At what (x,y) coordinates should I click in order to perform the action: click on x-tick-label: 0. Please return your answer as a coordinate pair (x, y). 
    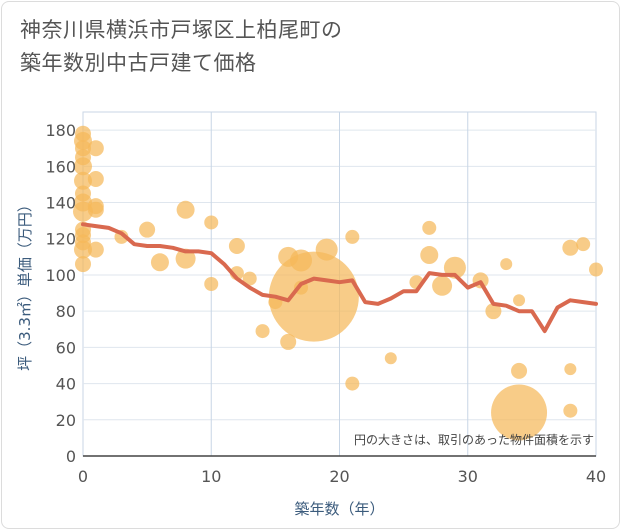
    Looking at the image, I should click on (83, 476).